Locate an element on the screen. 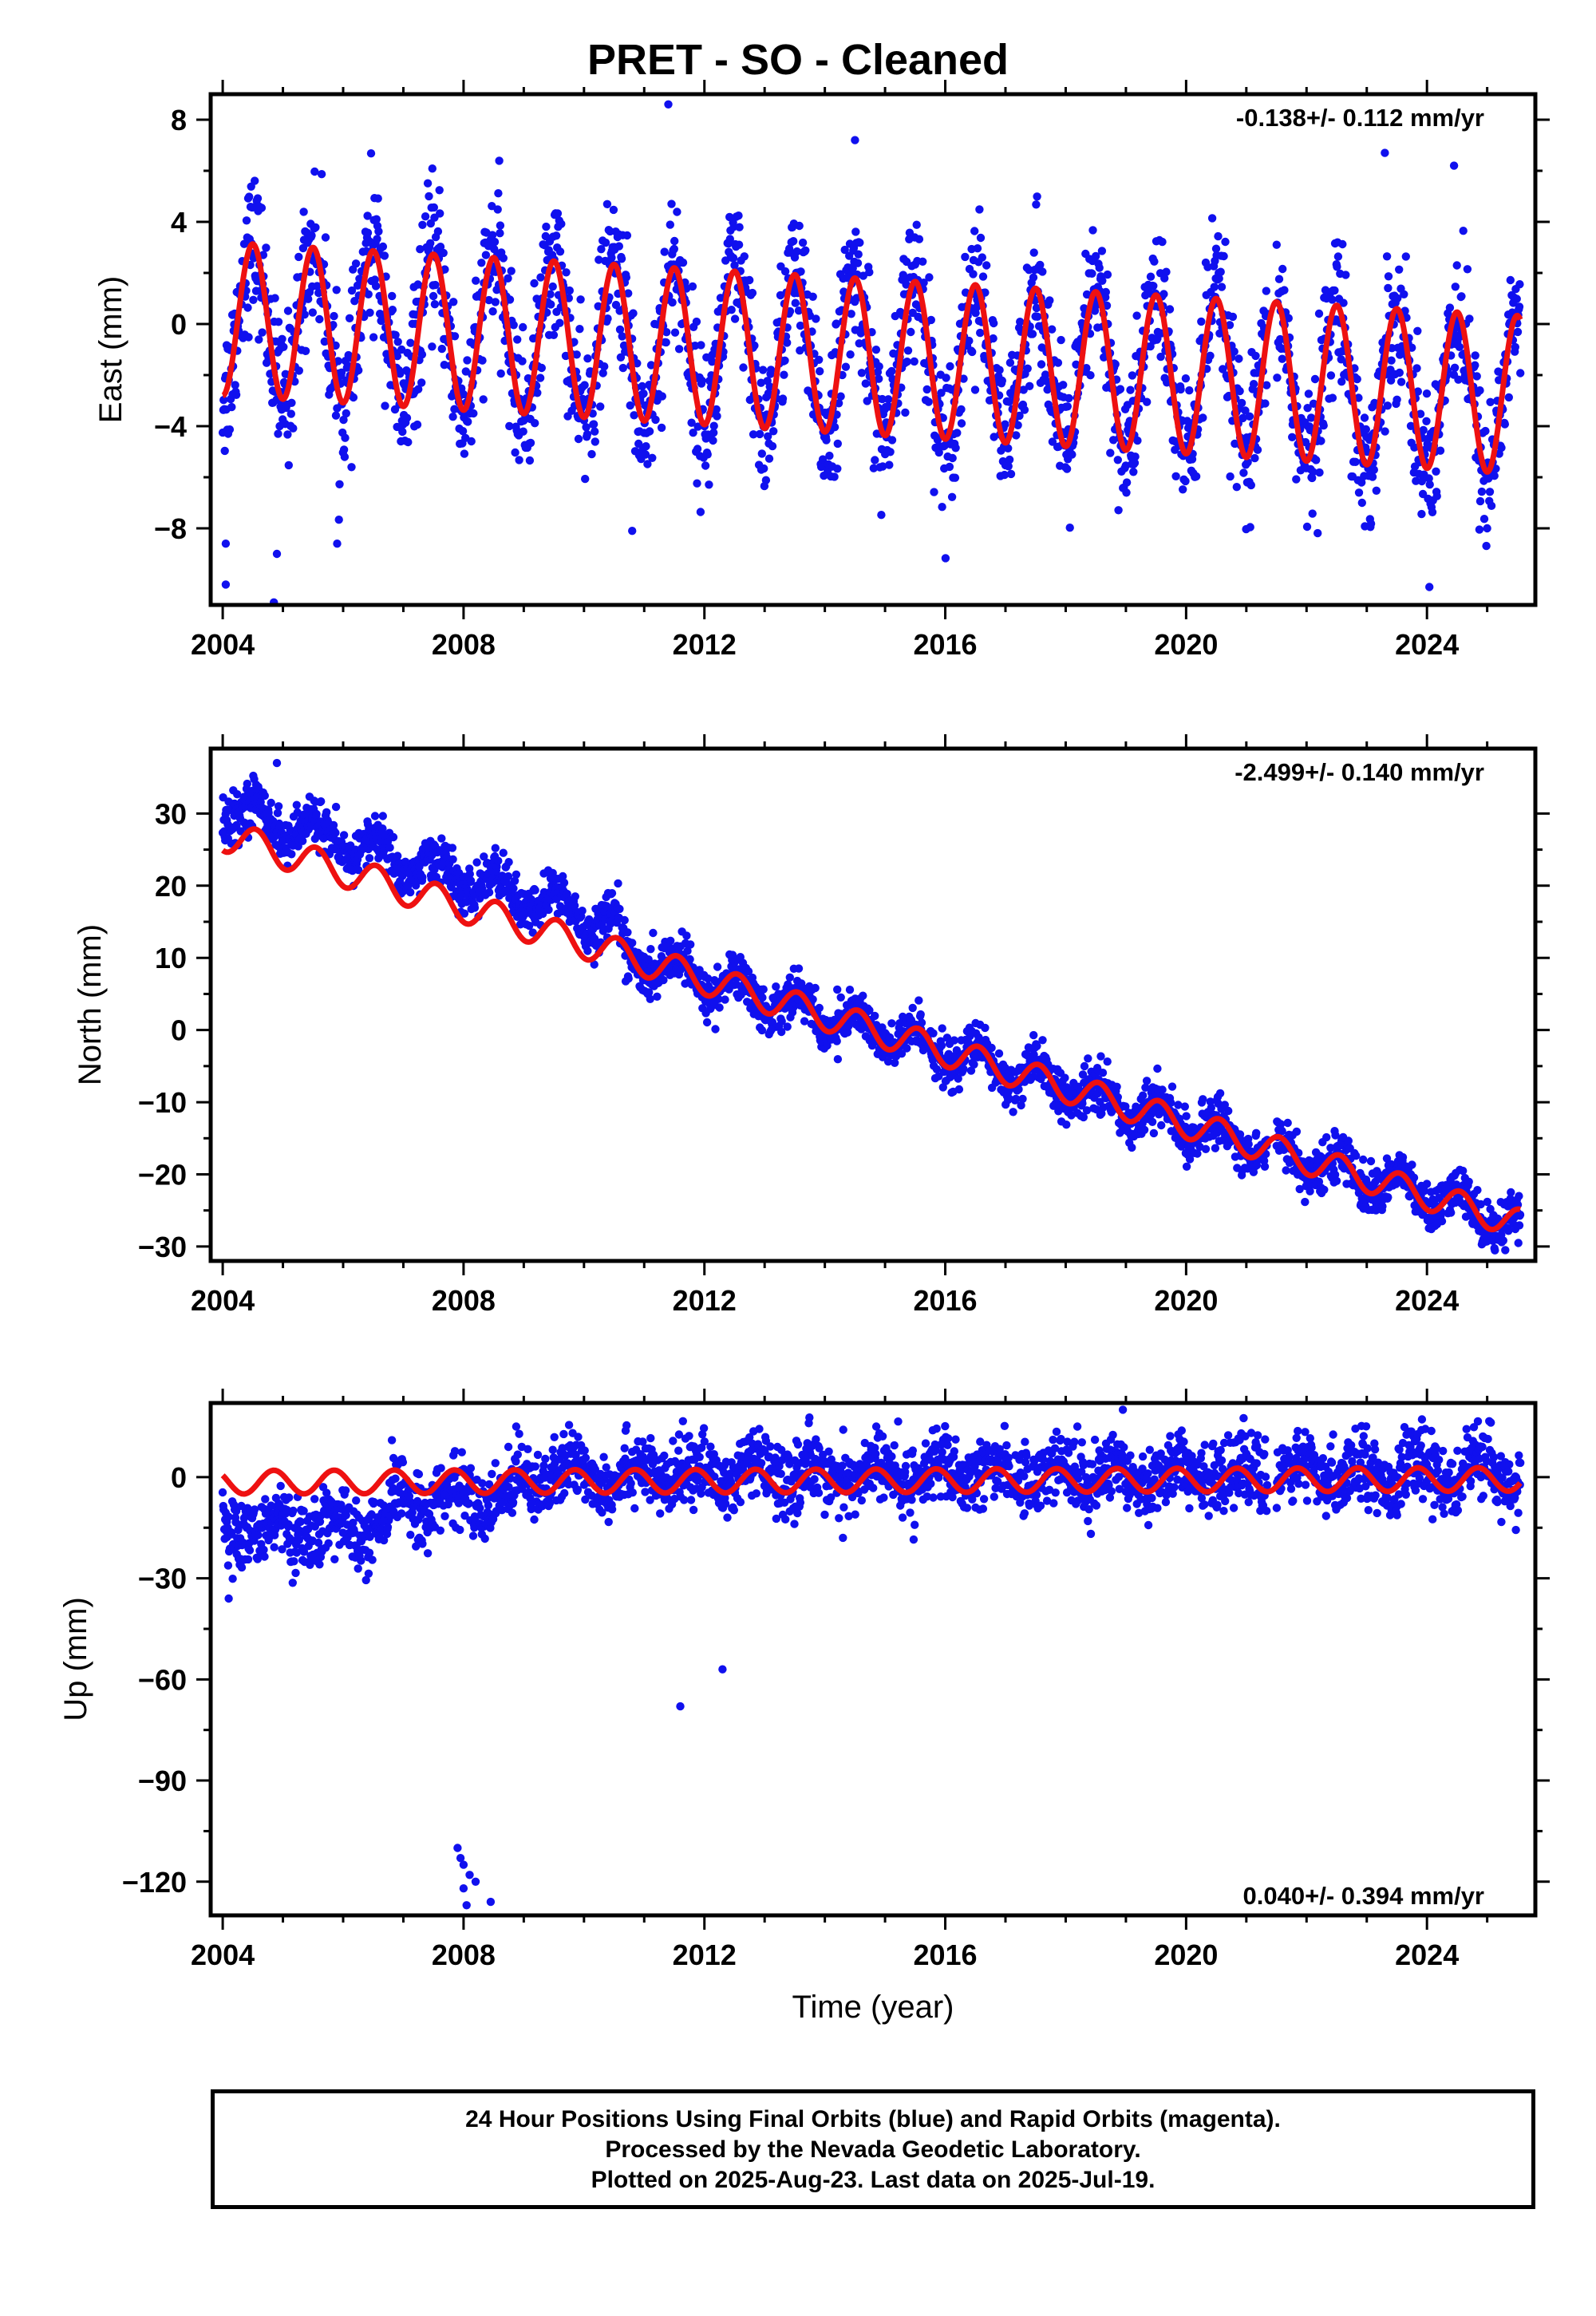 Image resolution: width=1596 pixels, height=2316 pixels. y-tick-label: 8 is located at coordinates (179, 120).